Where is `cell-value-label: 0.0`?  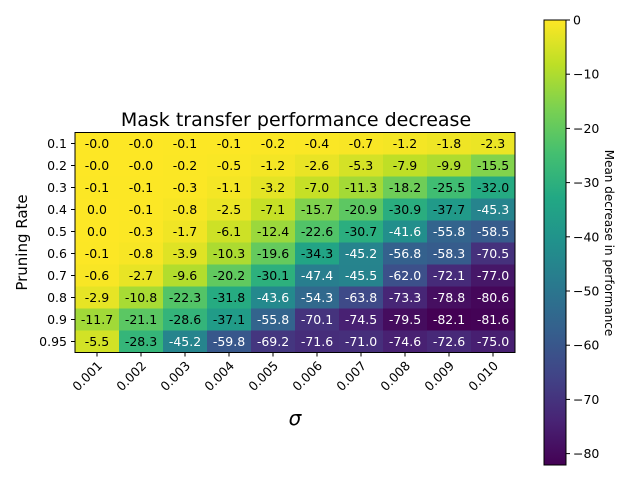 cell-value-label: 0.0 is located at coordinates (97, 209).